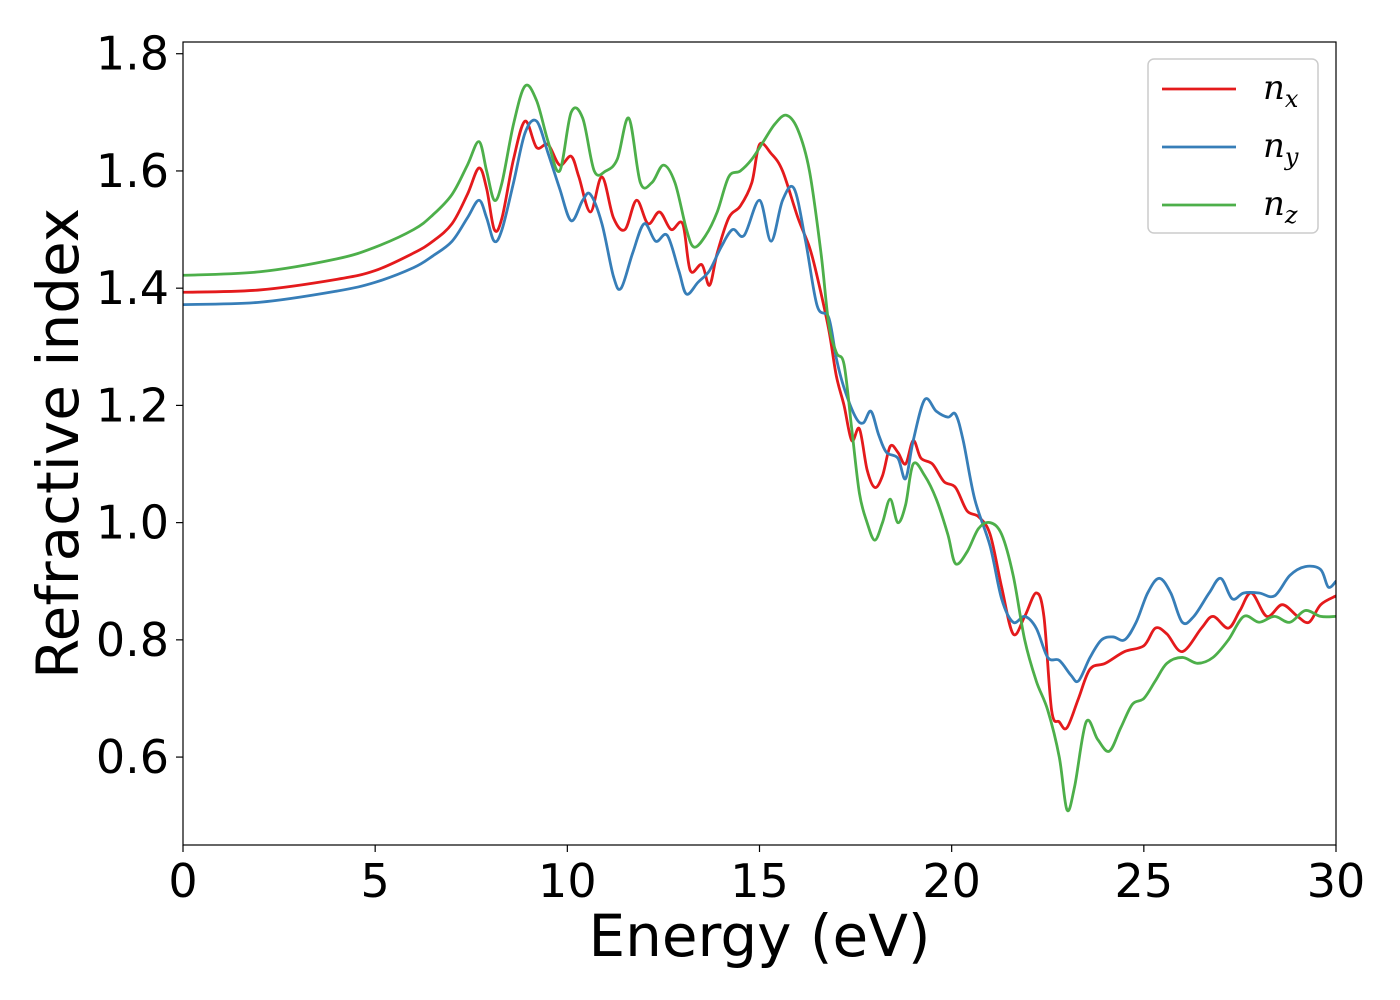 The image size is (1400, 1000). What do you see at coordinates (1281, 148) in the screenshot?
I see `legend-label-ny: ny` at bounding box center [1281, 148].